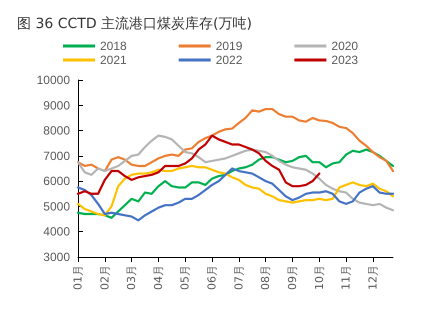 The width and height of the screenshot is (425, 329). Describe the element at coordinates (158, 277) in the screenshot. I see `x-tick-label: 04月` at that location.